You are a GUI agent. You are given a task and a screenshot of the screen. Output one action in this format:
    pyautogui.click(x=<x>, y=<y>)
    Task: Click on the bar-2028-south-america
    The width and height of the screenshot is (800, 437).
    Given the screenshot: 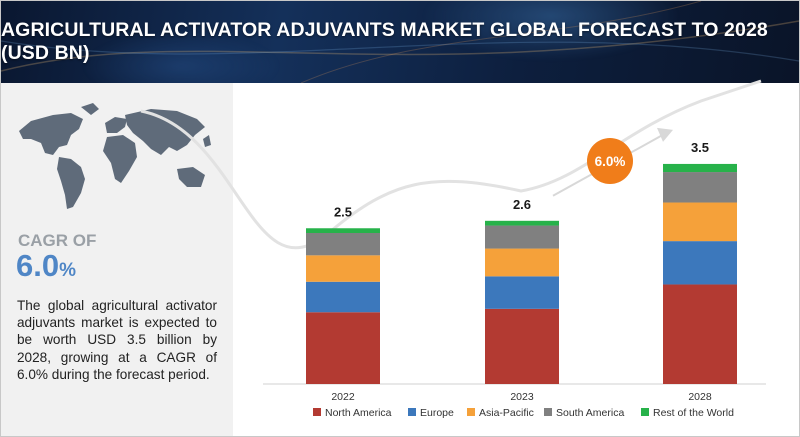 What is the action you would take?
    pyautogui.click(x=700, y=187)
    